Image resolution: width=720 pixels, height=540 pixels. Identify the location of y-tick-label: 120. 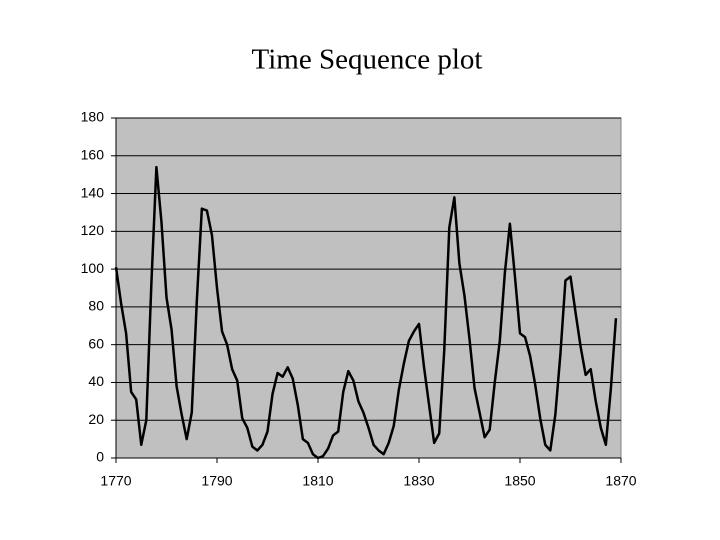
(93, 230).